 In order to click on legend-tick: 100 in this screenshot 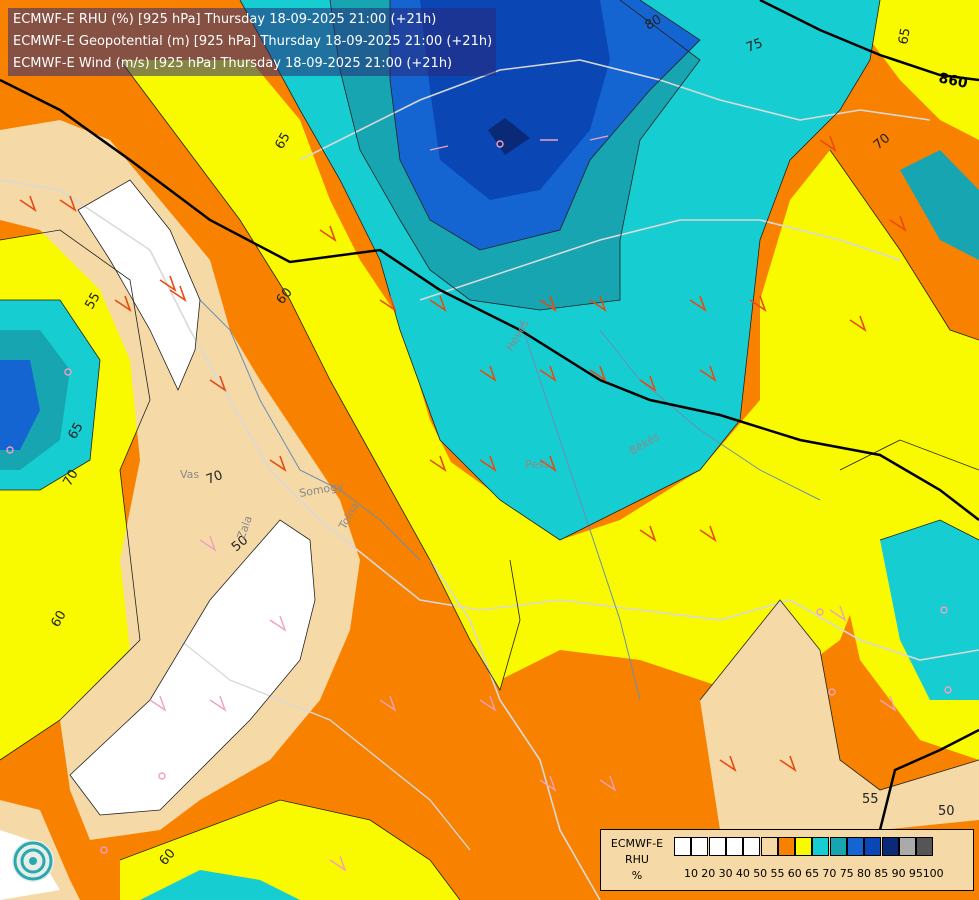, I will do `click(933, 873)`.